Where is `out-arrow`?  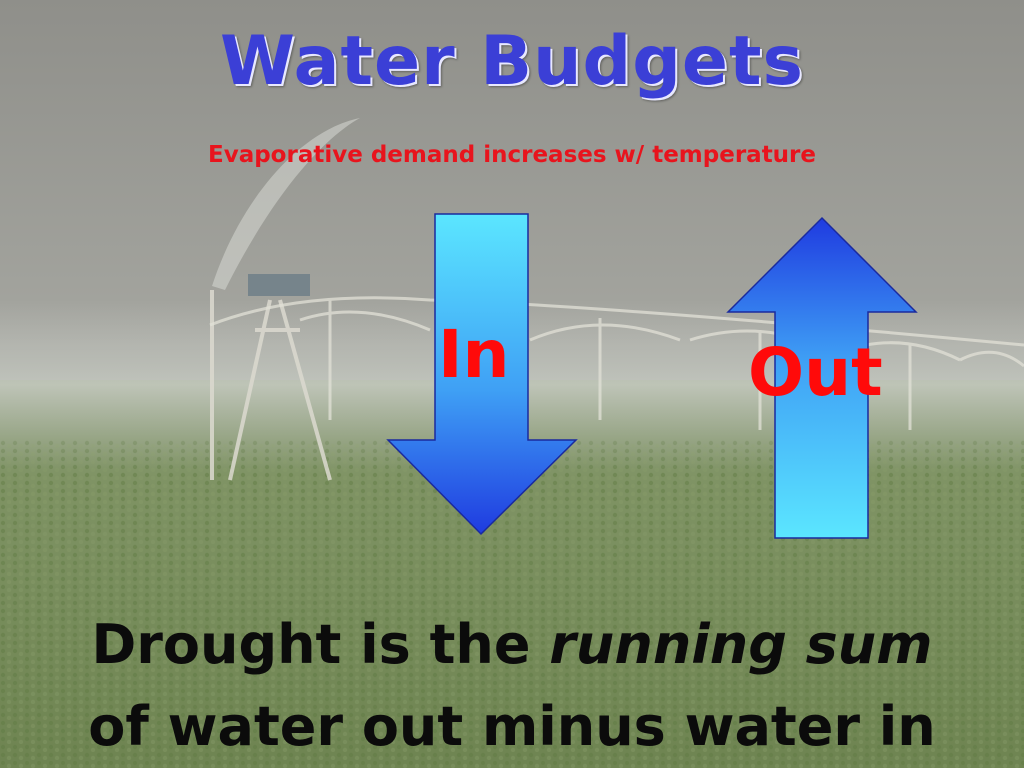
out-arrow is located at coordinates (822, 377).